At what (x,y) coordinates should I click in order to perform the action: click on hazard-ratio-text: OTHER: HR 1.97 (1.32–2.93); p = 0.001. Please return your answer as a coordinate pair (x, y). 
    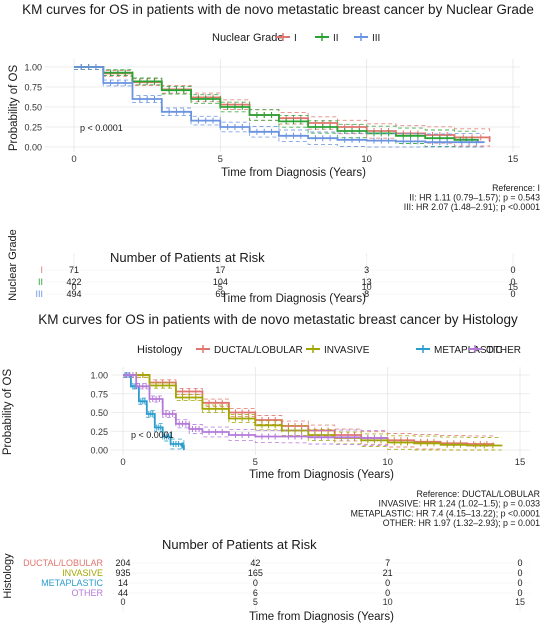
    Looking at the image, I should click on (461, 523).